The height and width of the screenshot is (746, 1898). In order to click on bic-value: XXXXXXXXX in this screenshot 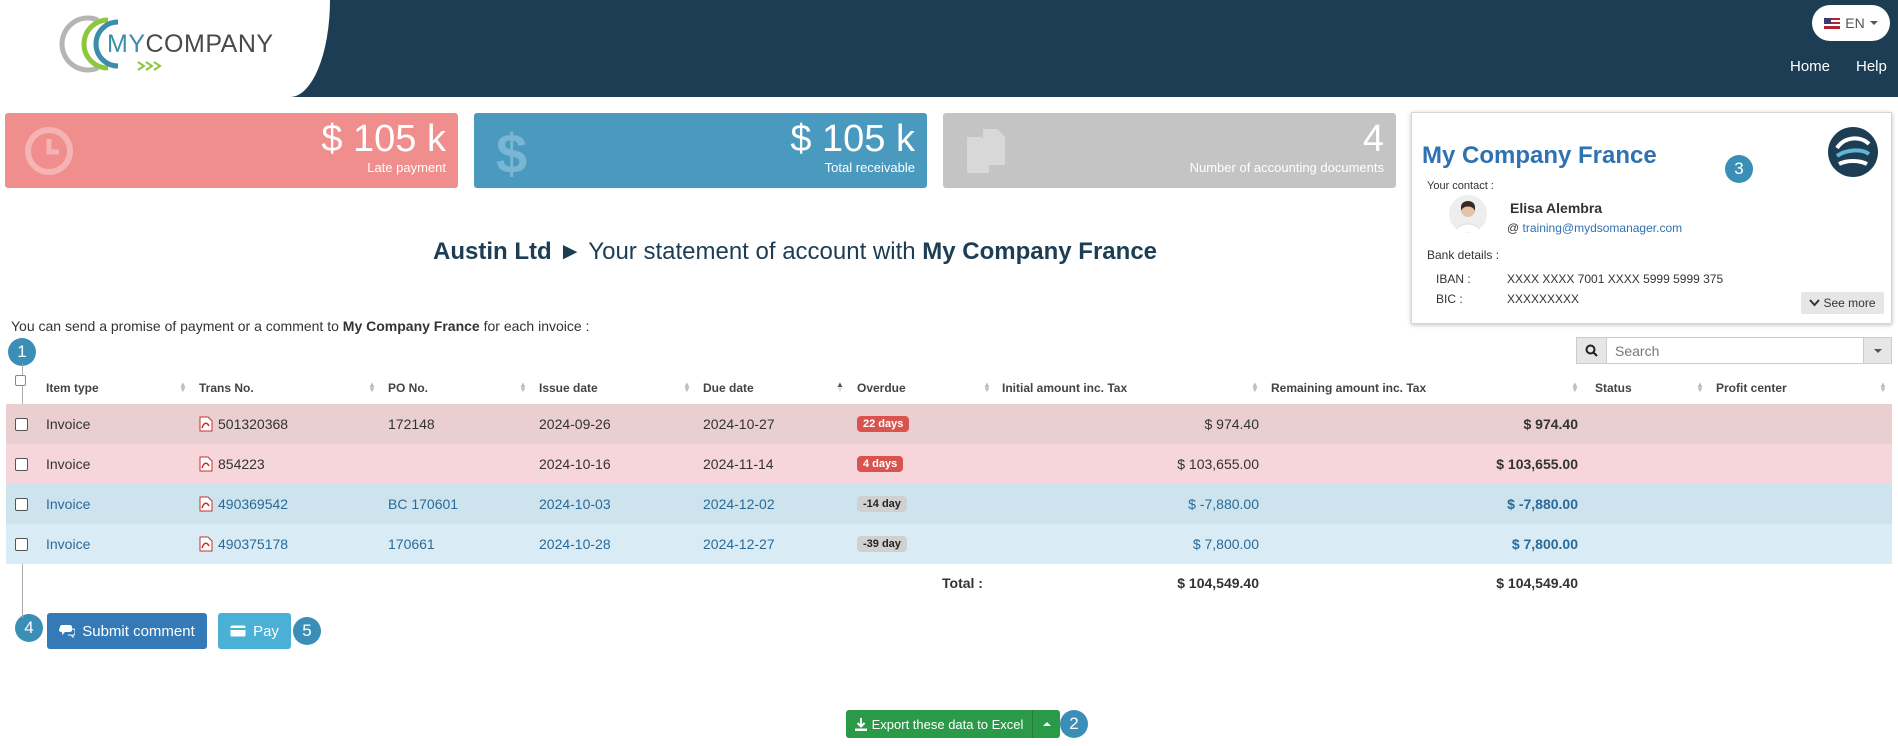, I will do `click(1543, 299)`.